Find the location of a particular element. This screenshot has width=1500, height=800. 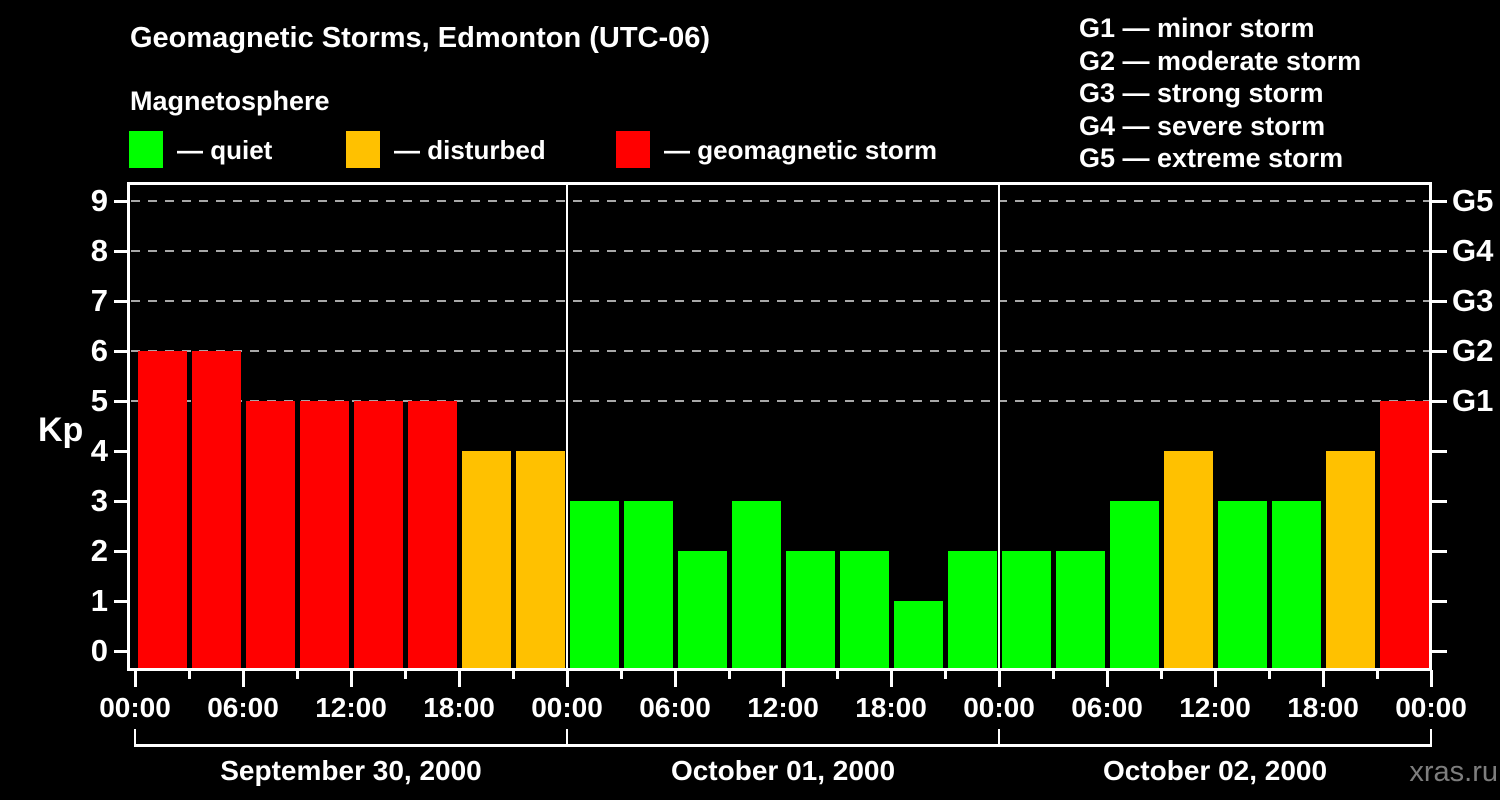

g5-legend-line: G5 — extreme storm is located at coordinates (1211, 158).